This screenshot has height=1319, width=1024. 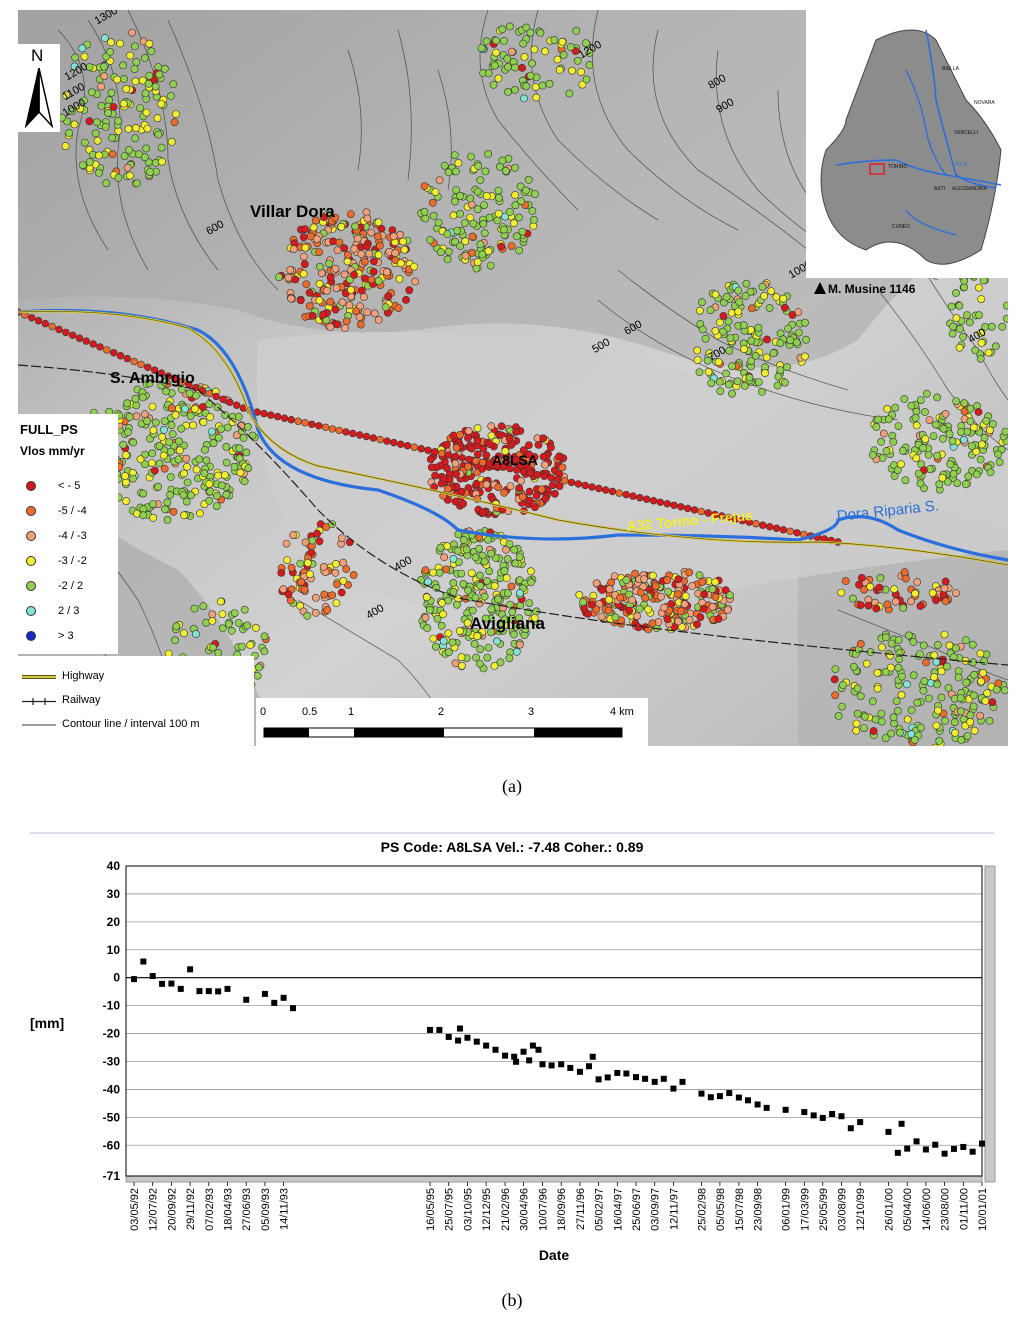 I want to click on chart-scrollbar-horizontal, so click(x=554, y=1179).